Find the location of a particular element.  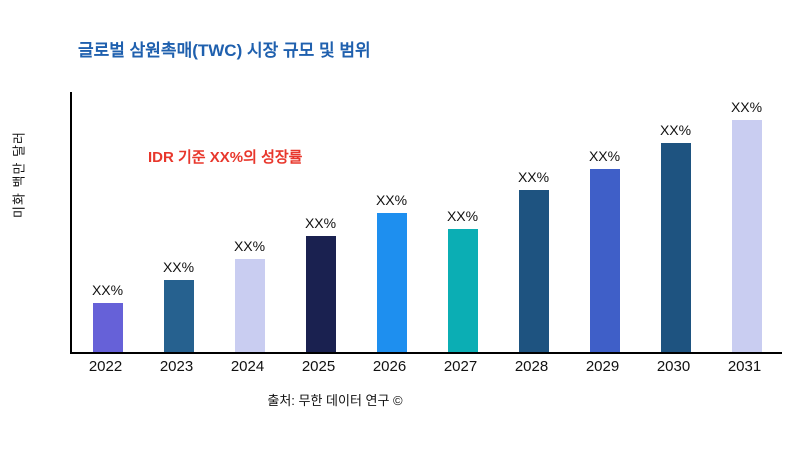

bar-column-2028: XX% is located at coordinates (534, 260).